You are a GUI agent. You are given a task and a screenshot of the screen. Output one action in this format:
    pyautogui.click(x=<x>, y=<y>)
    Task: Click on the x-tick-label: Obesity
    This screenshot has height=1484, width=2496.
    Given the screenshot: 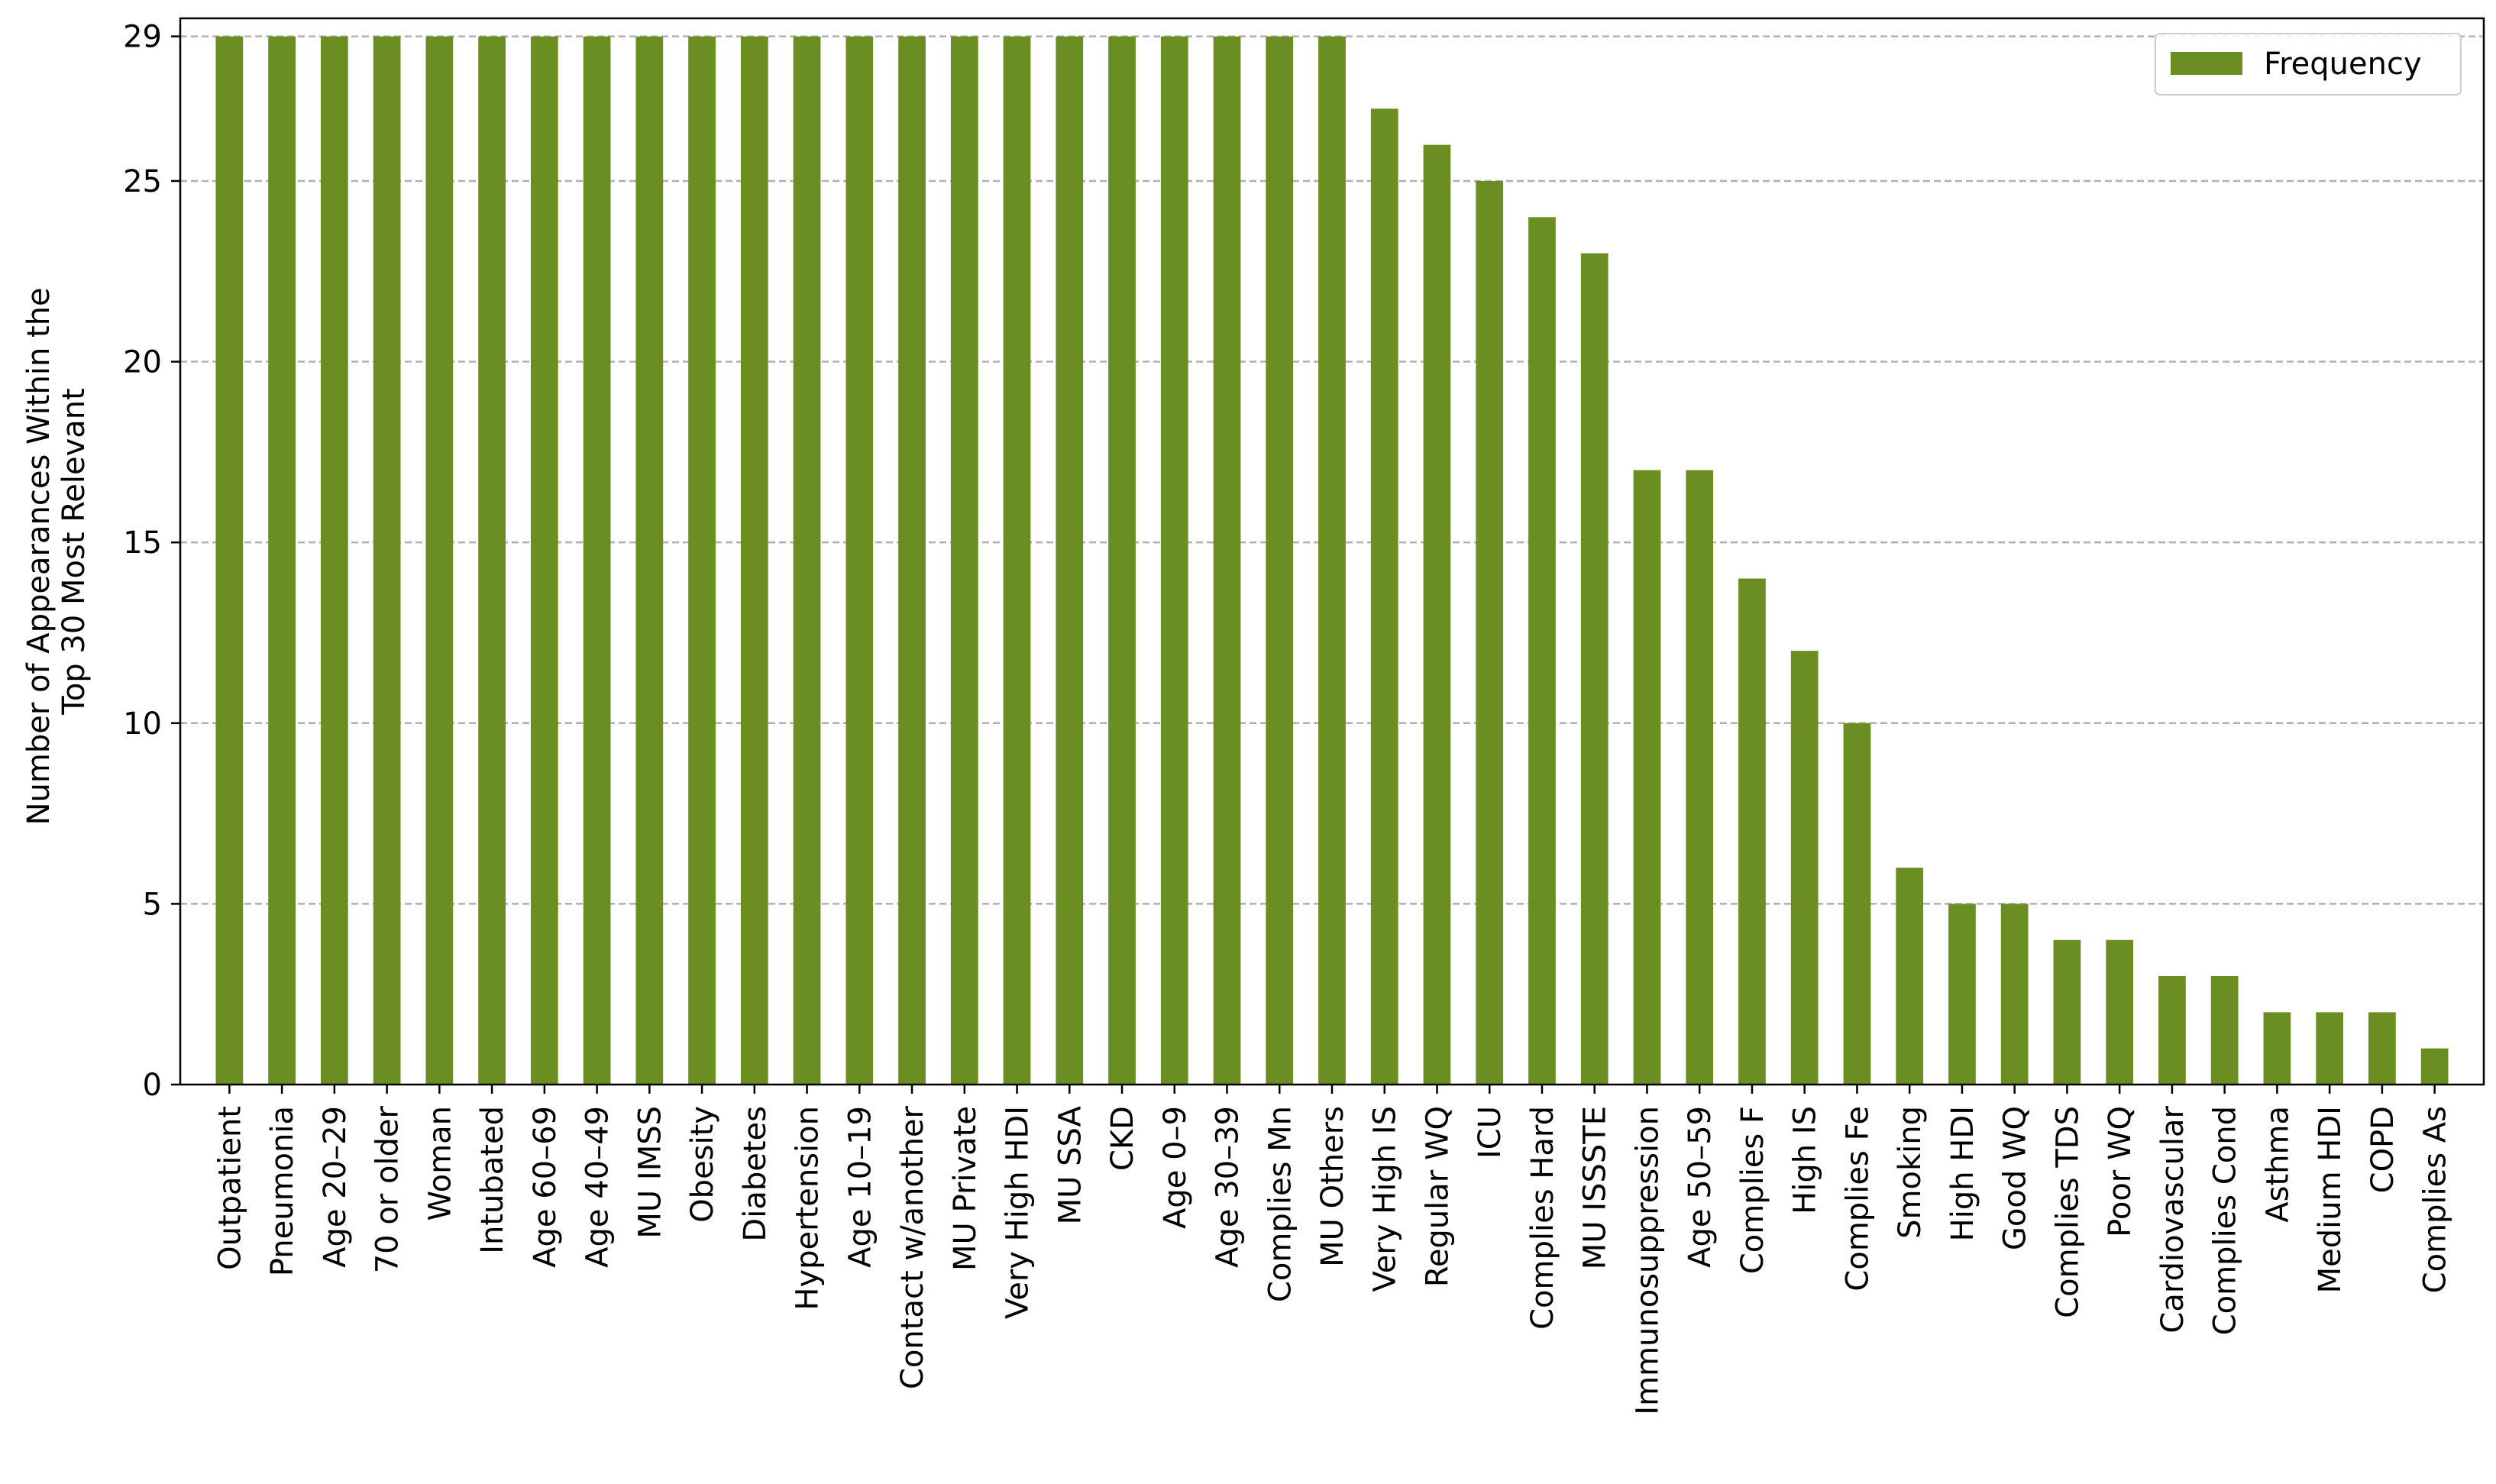 What is the action you would take?
    pyautogui.click(x=702, y=1164)
    